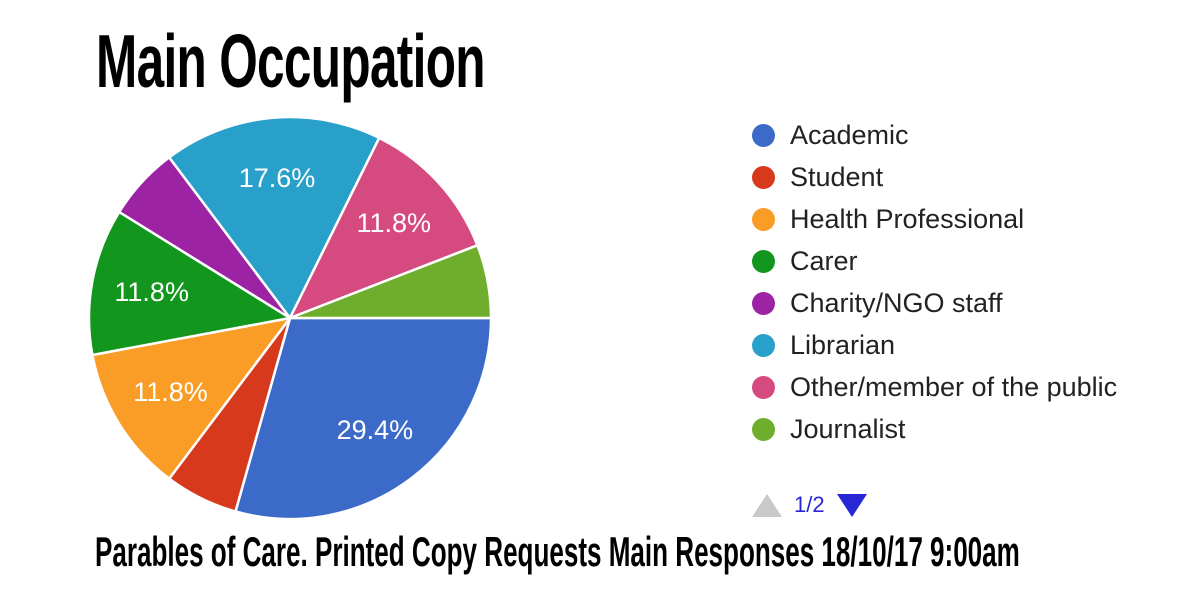 The width and height of the screenshot is (1178, 592). I want to click on legend-page-down-button, so click(851, 505).